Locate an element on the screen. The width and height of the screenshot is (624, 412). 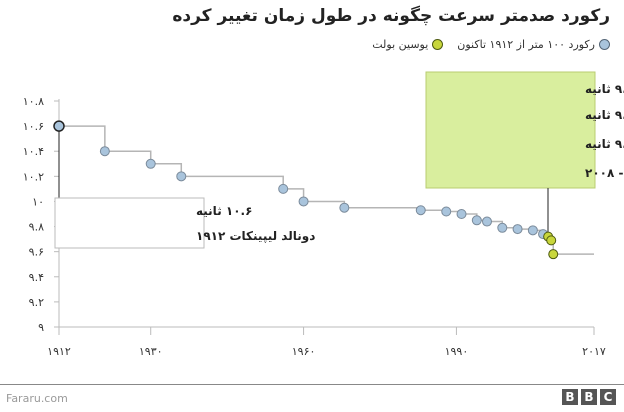
y-tick-label: ۹.۴ is located at coordinates (36, 277).